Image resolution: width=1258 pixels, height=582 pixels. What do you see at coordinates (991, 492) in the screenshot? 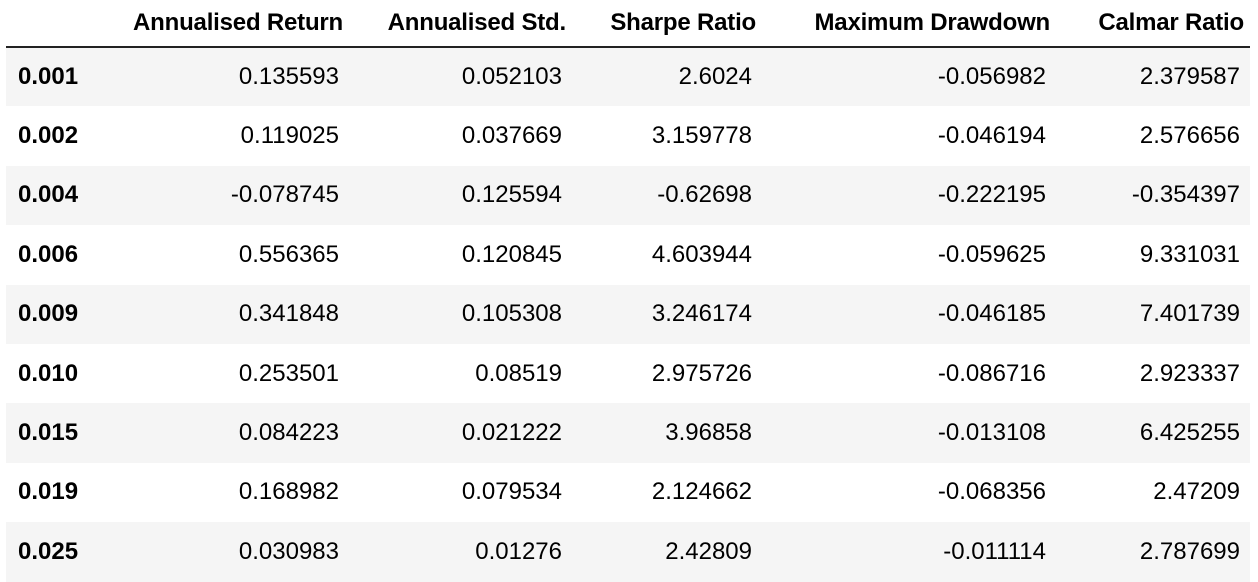
I see `cell-maximum-drawdown: -0.068356` at bounding box center [991, 492].